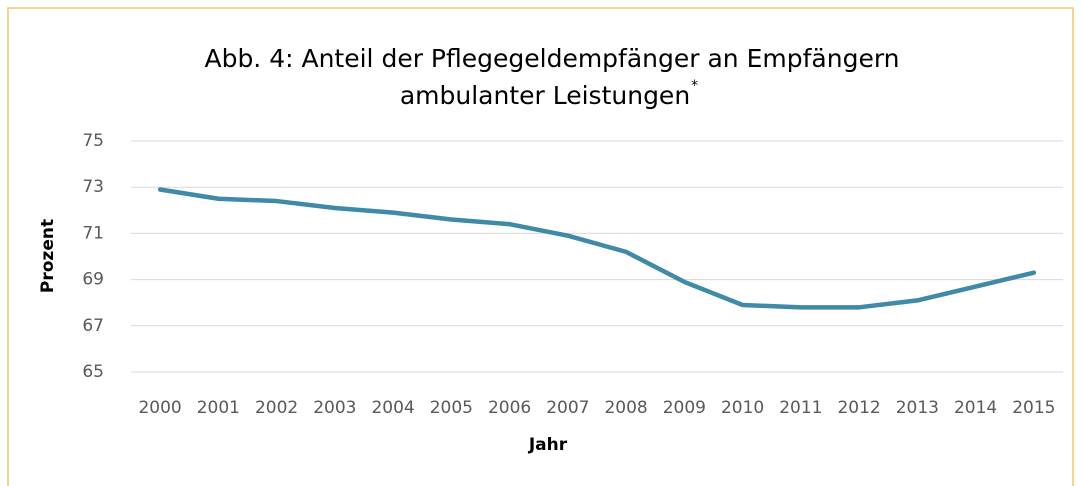 The width and height of the screenshot is (1082, 486). What do you see at coordinates (684, 408) in the screenshot?
I see `x-tick-label: 2009` at bounding box center [684, 408].